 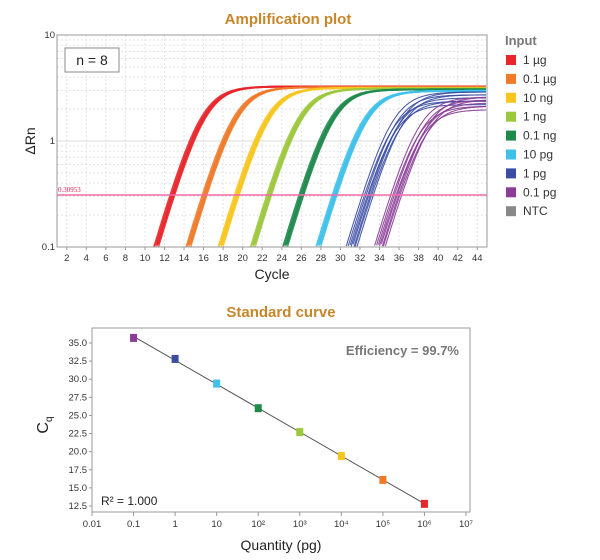 What do you see at coordinates (66, 258) in the screenshot?
I see `x-tick-label: 2` at bounding box center [66, 258].